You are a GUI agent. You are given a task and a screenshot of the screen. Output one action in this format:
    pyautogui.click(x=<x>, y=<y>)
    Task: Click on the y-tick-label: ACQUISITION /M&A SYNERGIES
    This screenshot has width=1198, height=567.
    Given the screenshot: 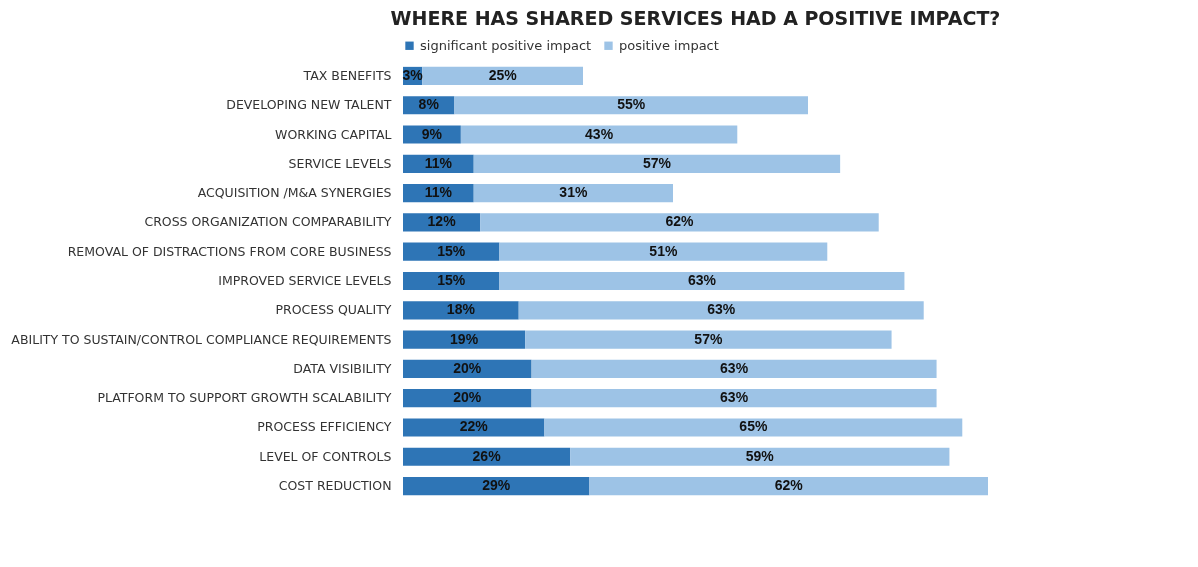 What is the action you would take?
    pyautogui.click(x=294, y=193)
    